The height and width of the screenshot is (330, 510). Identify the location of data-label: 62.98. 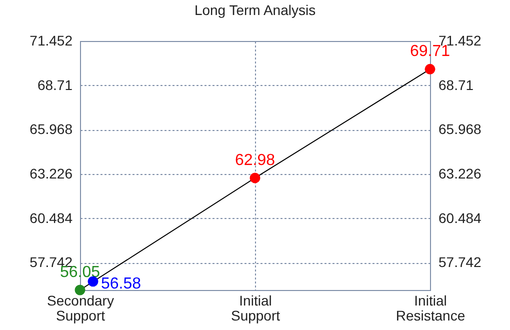
(255, 160).